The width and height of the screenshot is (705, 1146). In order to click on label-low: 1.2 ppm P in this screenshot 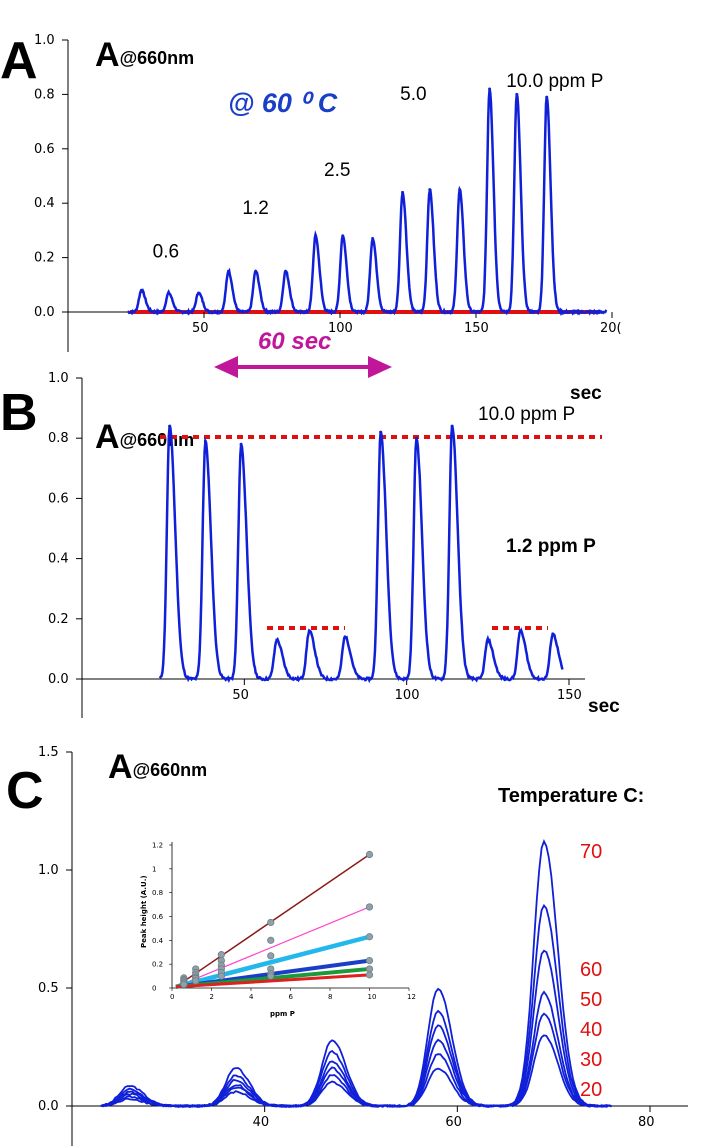, I will do `click(551, 546)`.